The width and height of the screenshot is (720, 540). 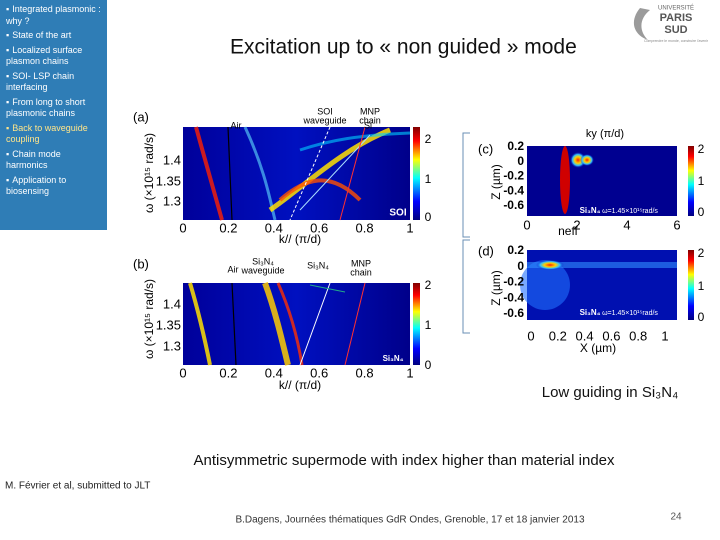 I want to click on heatmap-d, so click(x=607, y=285).